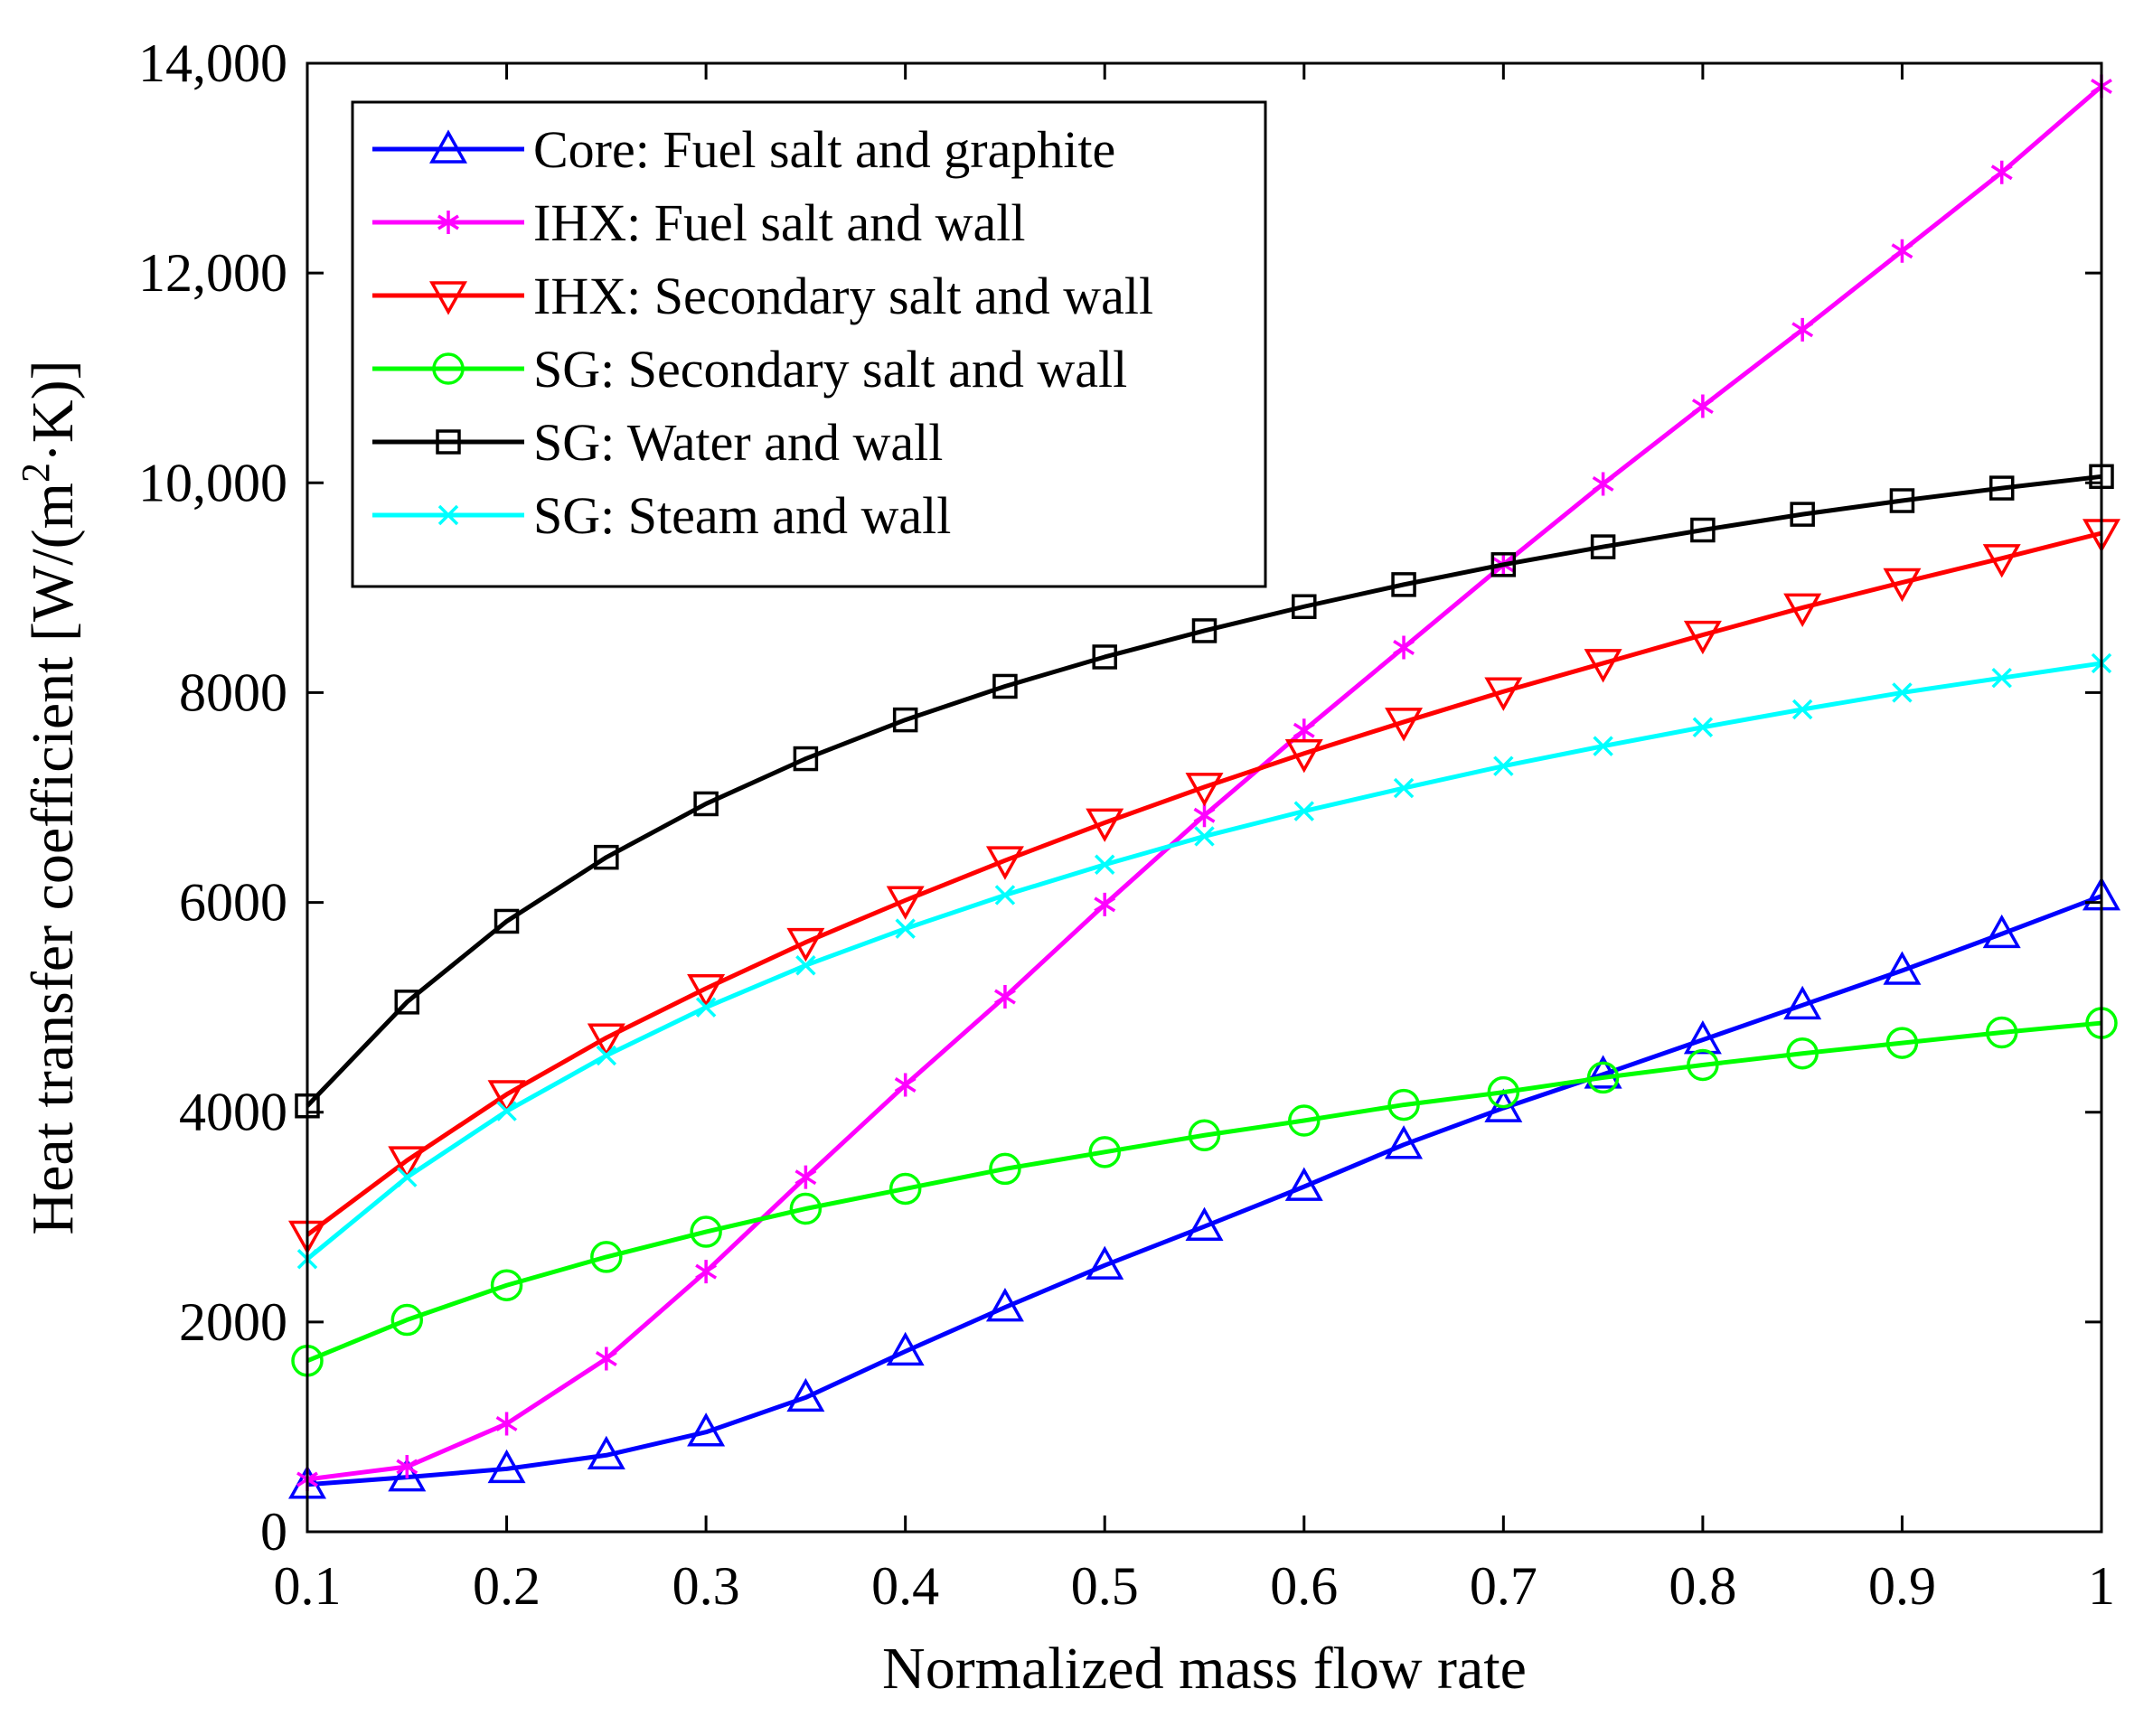 The image size is (2153, 1736). I want to click on x-tick-label: 0.2, so click(507, 1586).